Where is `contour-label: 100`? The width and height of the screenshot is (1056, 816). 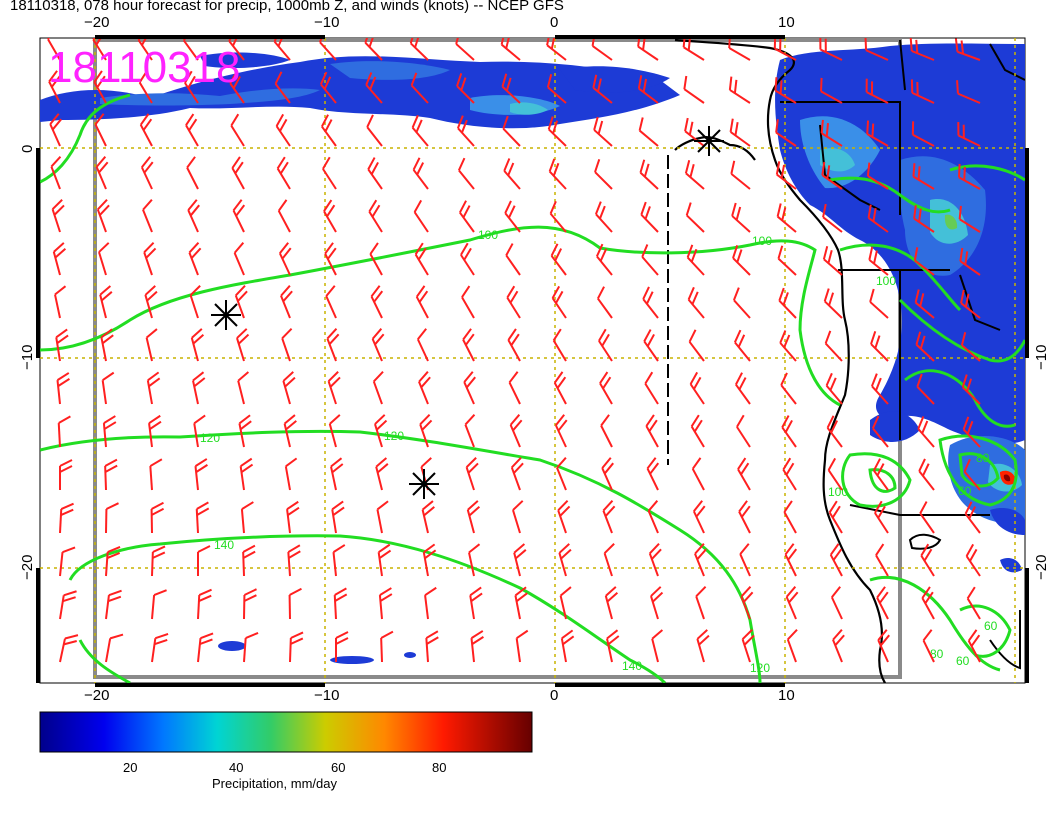 contour-label: 100 is located at coordinates (838, 492).